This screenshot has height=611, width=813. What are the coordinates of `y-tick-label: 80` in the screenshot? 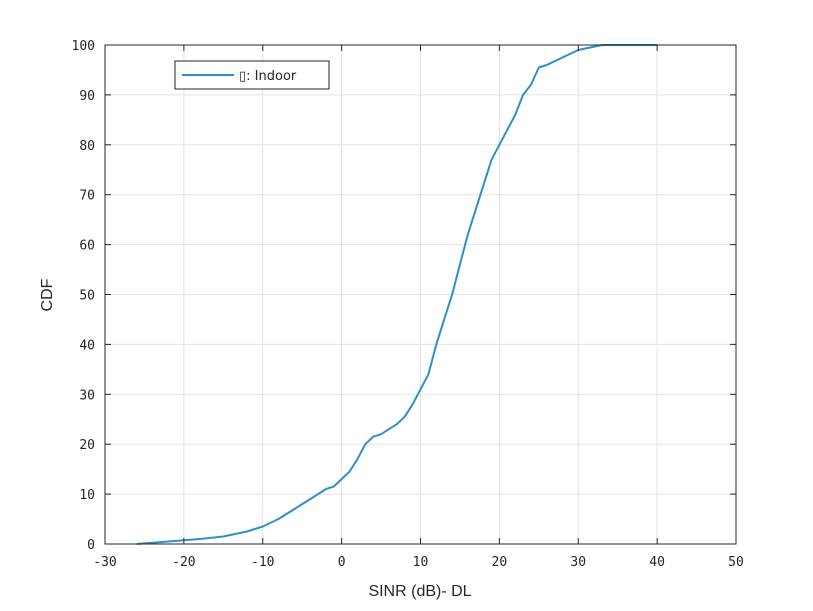 It's located at (87, 146).